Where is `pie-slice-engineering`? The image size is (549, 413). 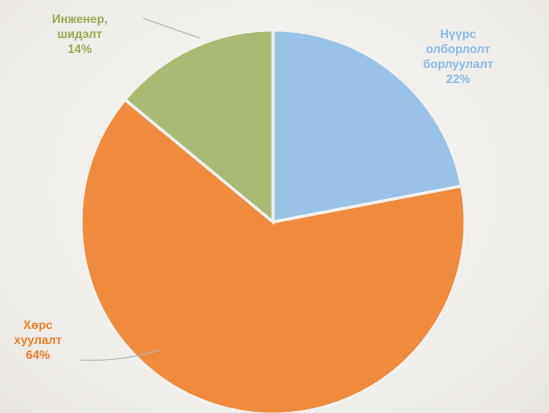 pie-slice-engineering is located at coordinates (198, 127).